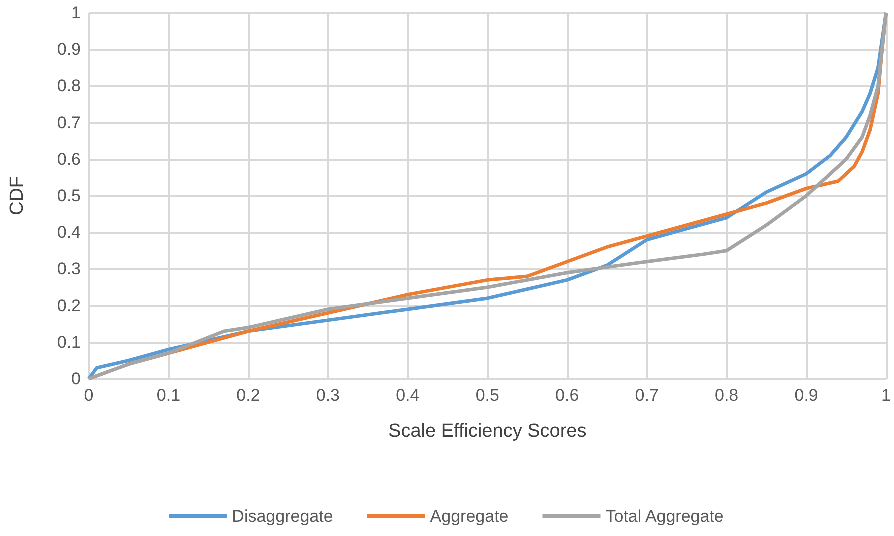 The height and width of the screenshot is (536, 894). Describe the element at coordinates (248, 395) in the screenshot. I see `x-tick-label: 0.2` at that location.